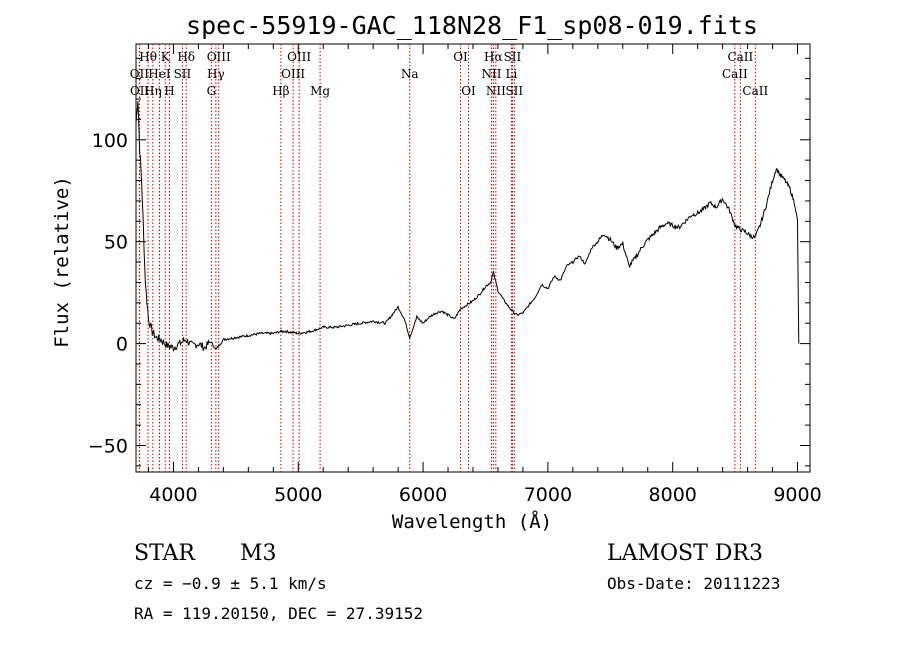 Image resolution: width=900 pixels, height=649 pixels. I want to click on line-label-Heta: Hη, so click(153, 91).